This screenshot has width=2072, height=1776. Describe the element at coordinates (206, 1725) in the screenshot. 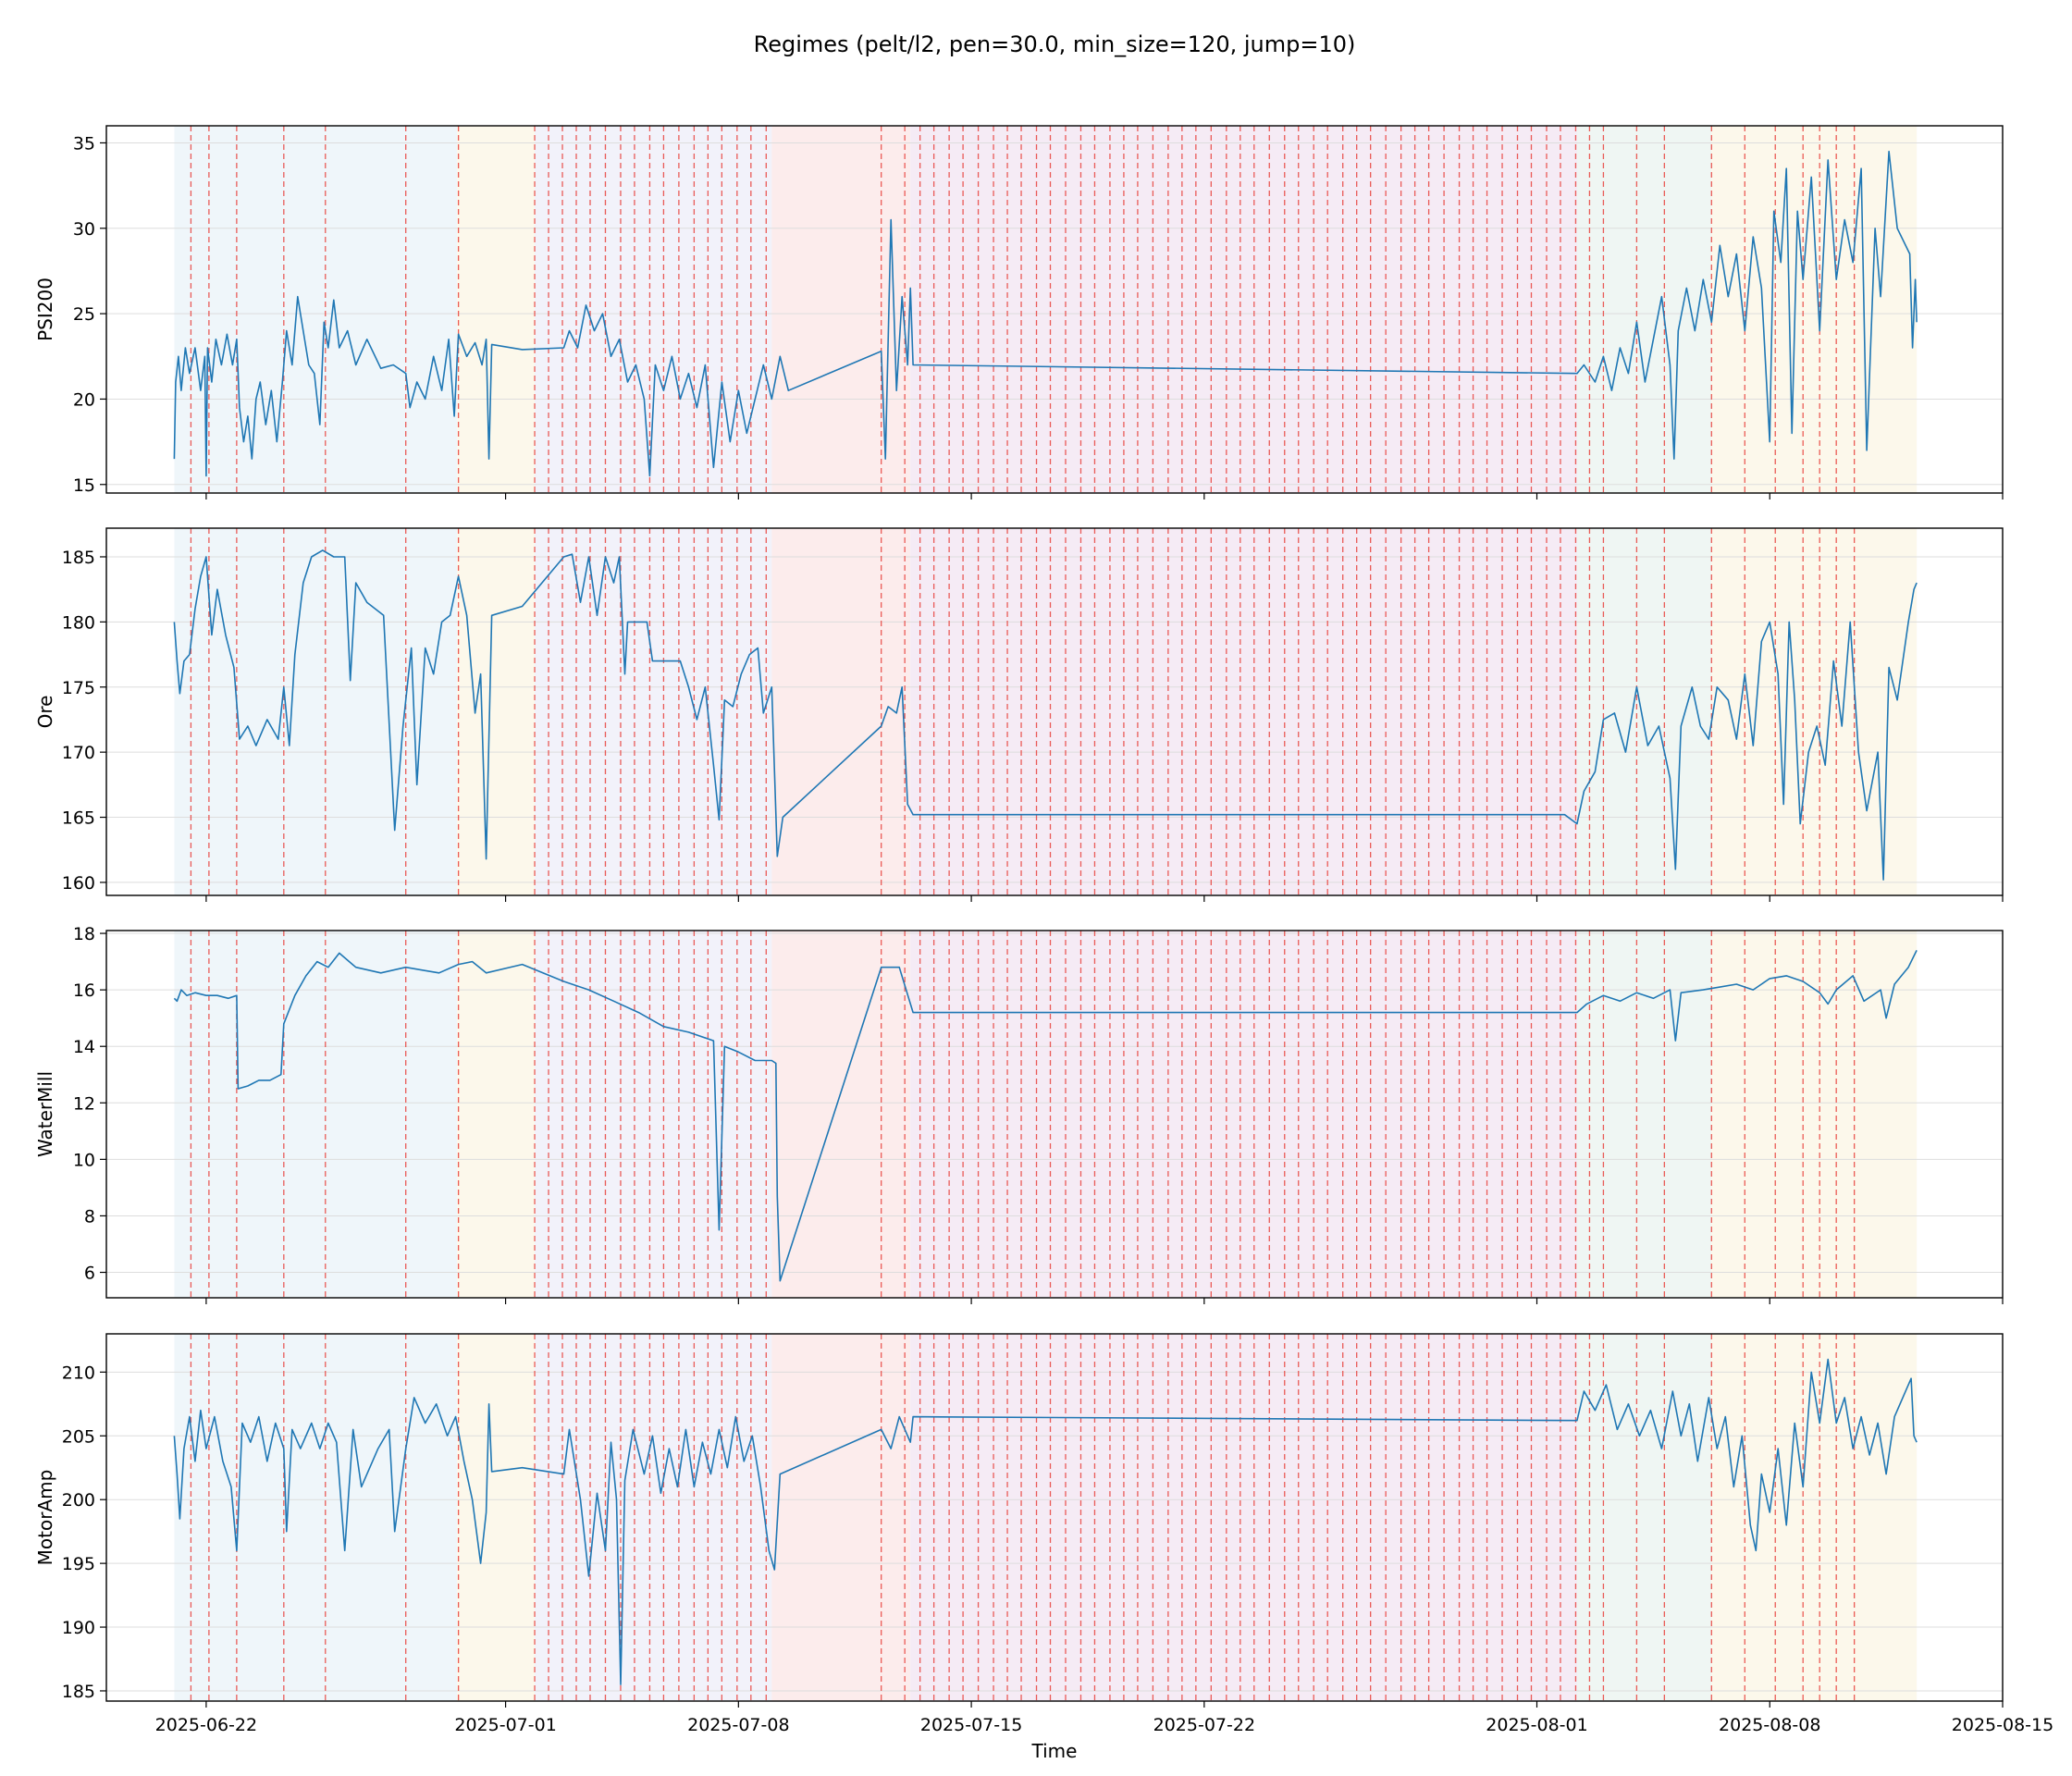

I see `x-tick-label: 2025-06-22` at that location.